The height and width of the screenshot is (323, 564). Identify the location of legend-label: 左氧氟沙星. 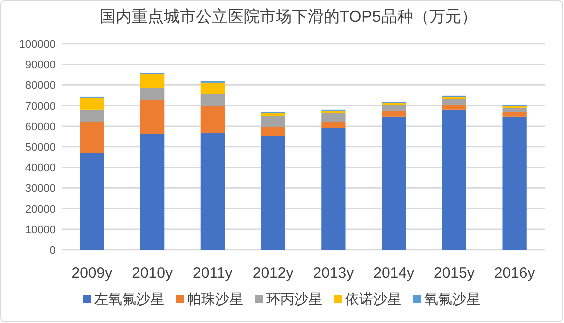
(129, 299).